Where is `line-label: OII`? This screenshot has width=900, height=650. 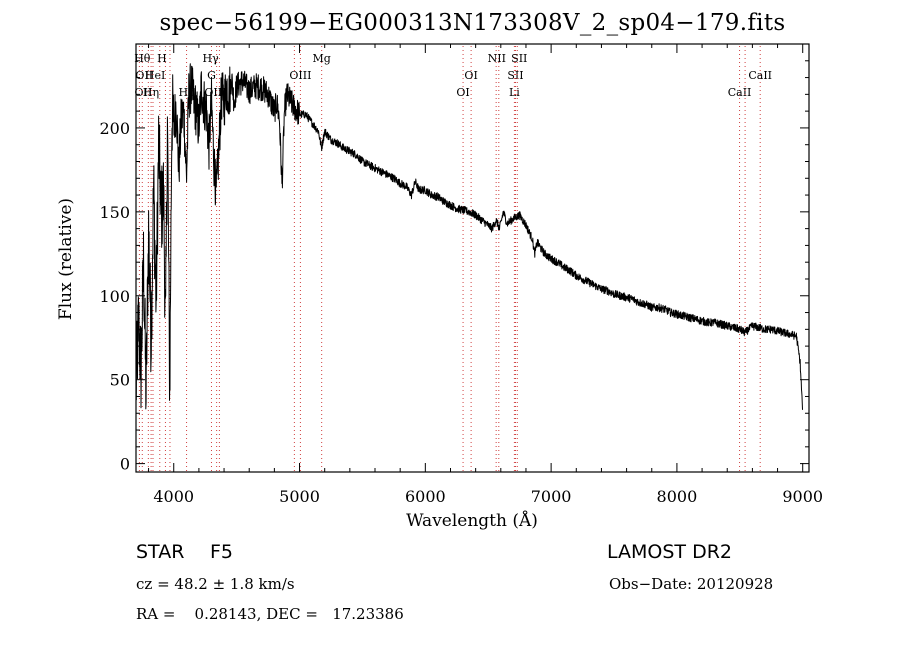
line-label: OII is located at coordinates (144, 92).